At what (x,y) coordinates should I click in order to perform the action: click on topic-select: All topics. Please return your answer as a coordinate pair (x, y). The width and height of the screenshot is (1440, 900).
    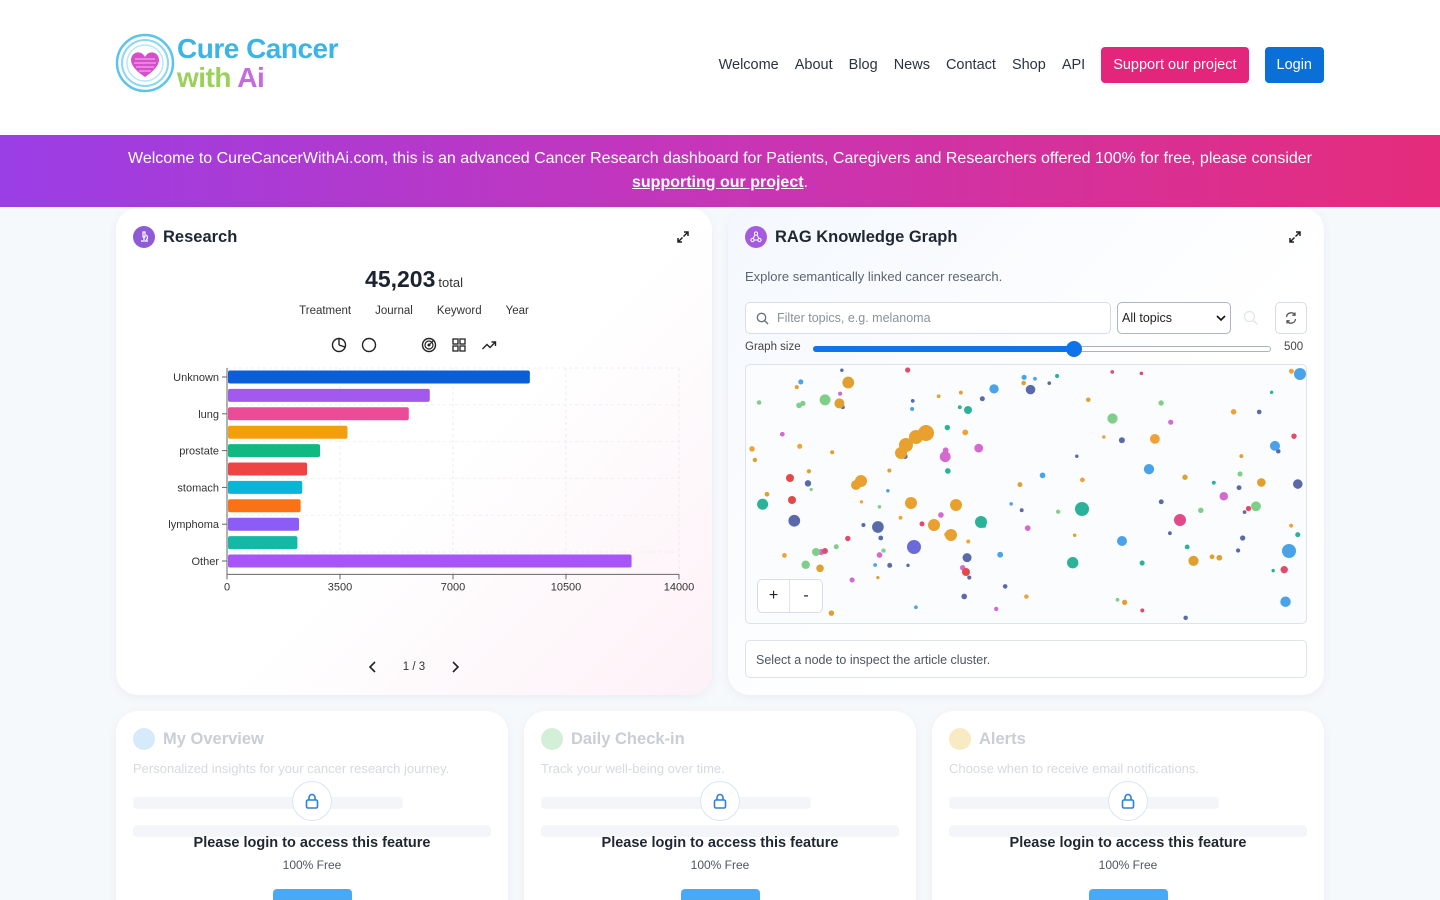
    Looking at the image, I should click on (1174, 318).